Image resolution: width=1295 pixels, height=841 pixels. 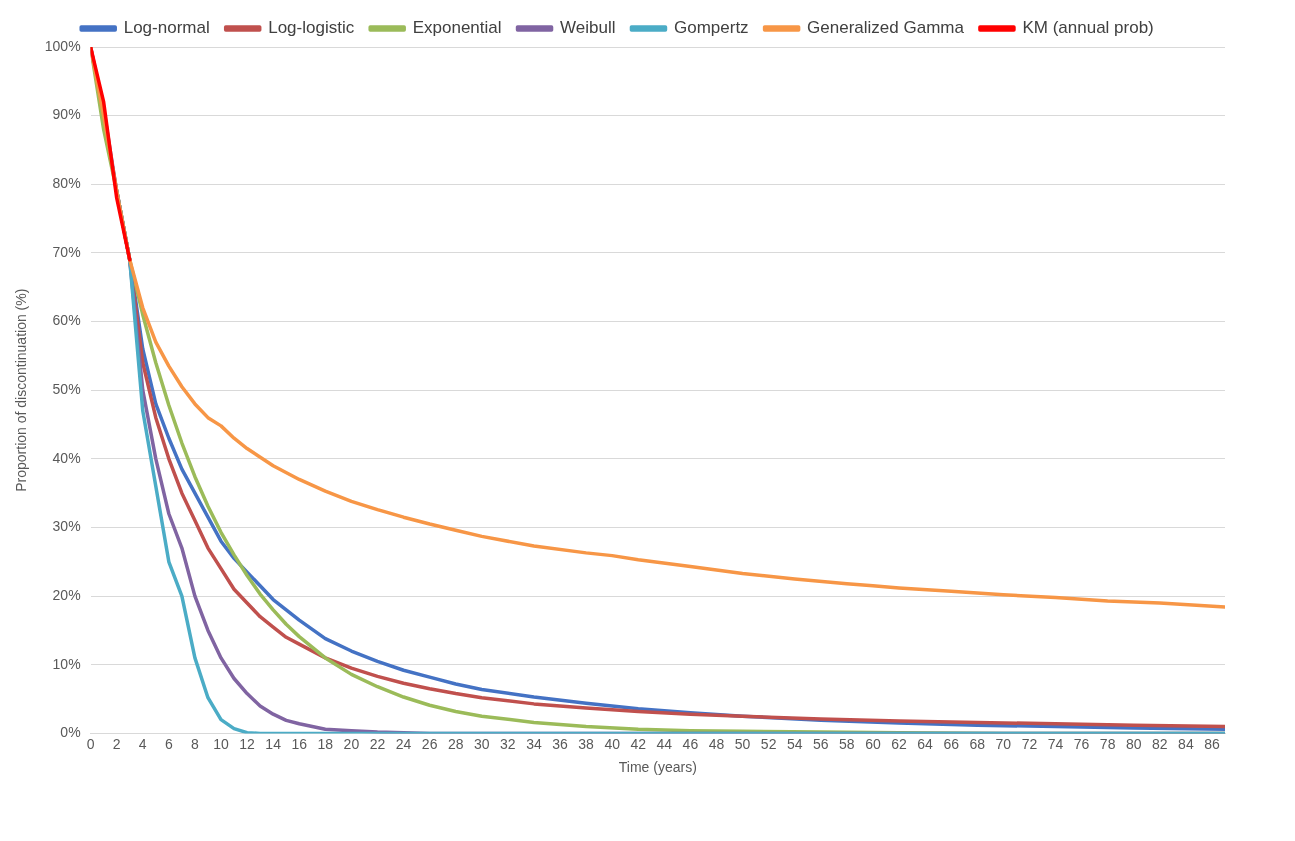 What do you see at coordinates (711, 28) in the screenshot?
I see `legend-label: Gompertz` at bounding box center [711, 28].